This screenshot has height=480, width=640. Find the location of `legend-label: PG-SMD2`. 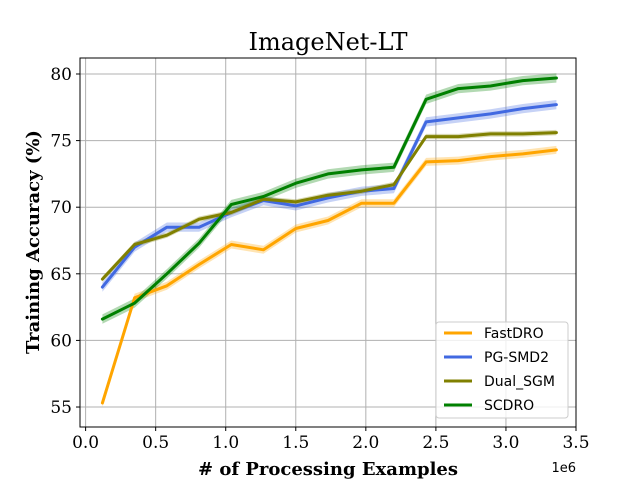

legend-label: PG-SMD2 is located at coordinates (516, 358).